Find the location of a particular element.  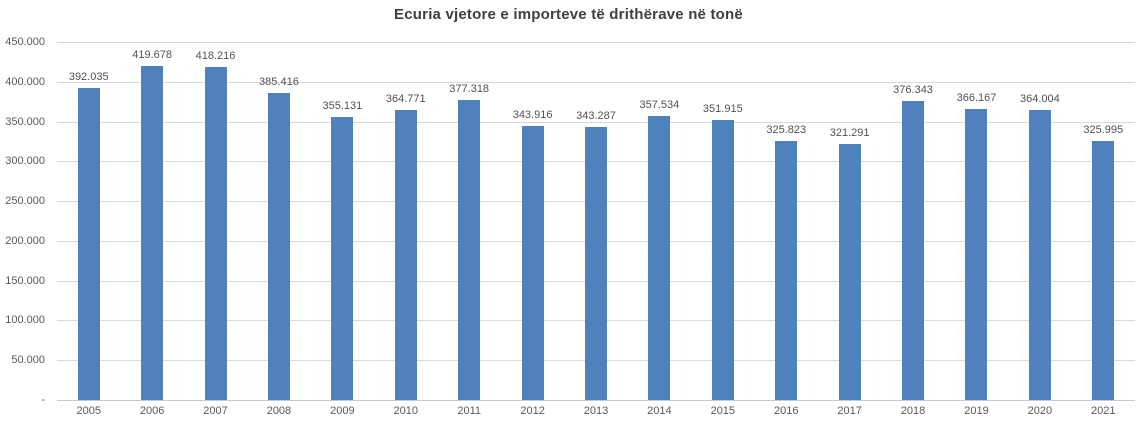

bar-value-label: 392.035 is located at coordinates (88, 77).